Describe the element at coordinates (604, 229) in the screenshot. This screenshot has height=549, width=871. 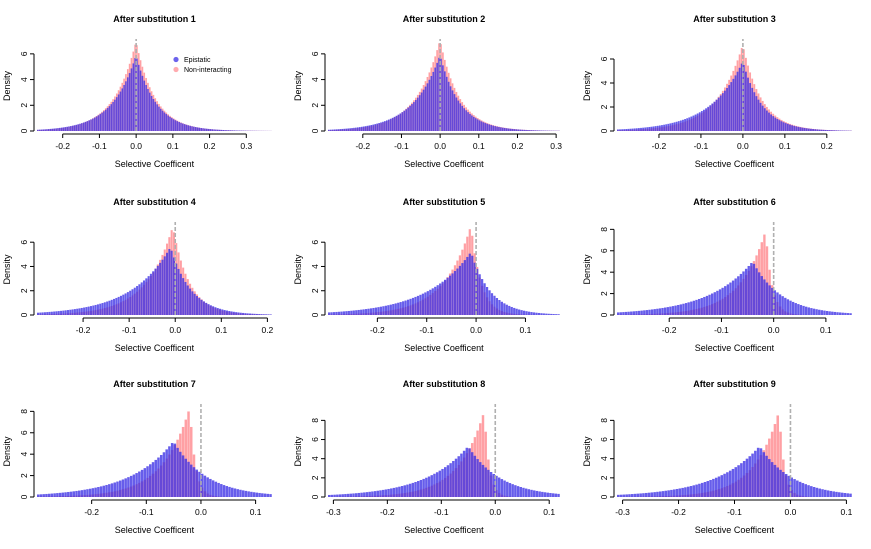
I see `y-tick-label: 8` at that location.